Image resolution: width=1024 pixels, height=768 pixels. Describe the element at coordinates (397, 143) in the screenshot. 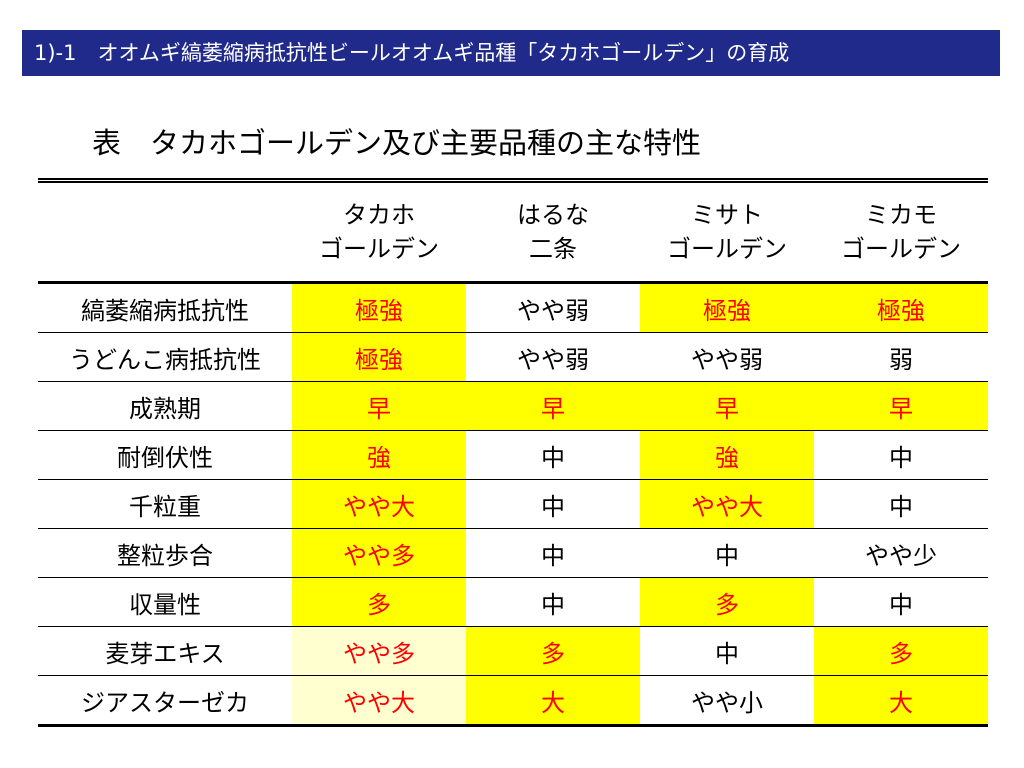

I see `table-caption: 表 タカホゴールデン及び主要品種の主な特性` at that location.